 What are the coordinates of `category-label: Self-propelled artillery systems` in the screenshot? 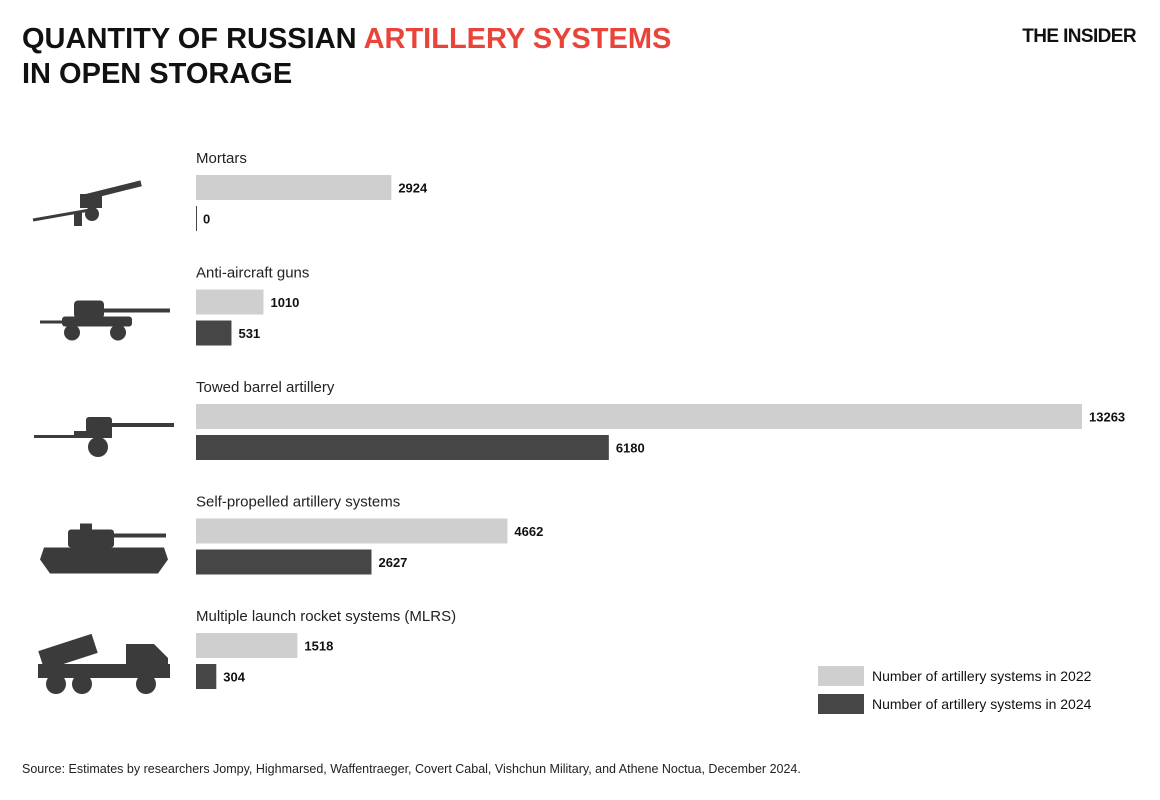 It's located at (298, 502).